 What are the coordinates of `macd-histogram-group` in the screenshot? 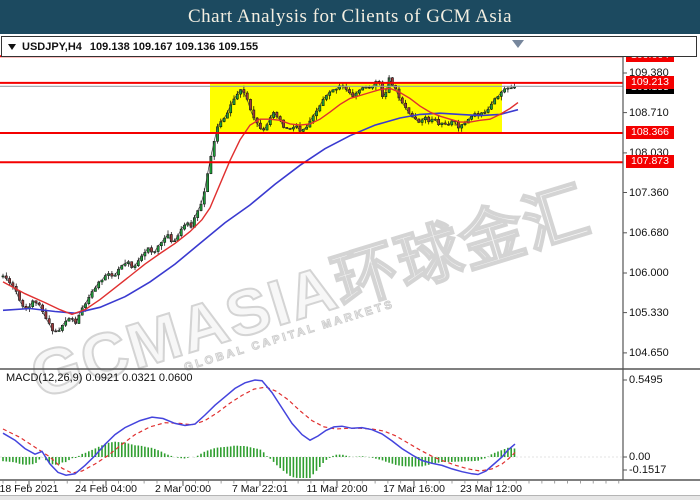 It's located at (259, 459).